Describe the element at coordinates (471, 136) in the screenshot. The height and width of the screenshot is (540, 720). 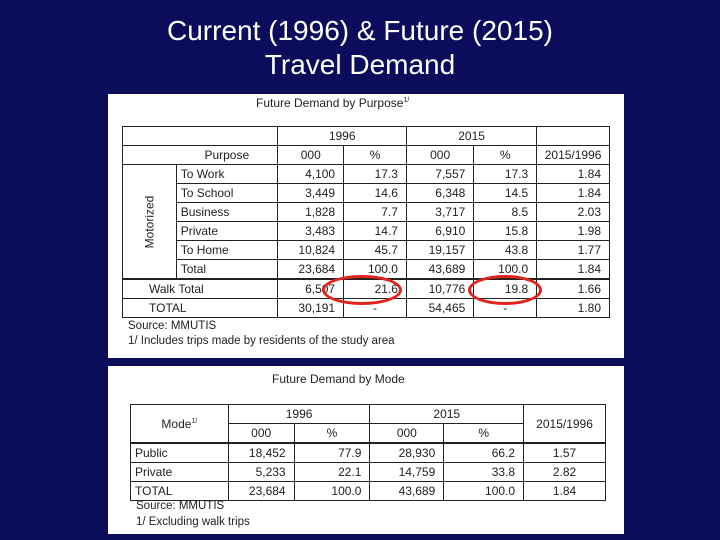
I see `purpose-year-2015: 2015` at that location.